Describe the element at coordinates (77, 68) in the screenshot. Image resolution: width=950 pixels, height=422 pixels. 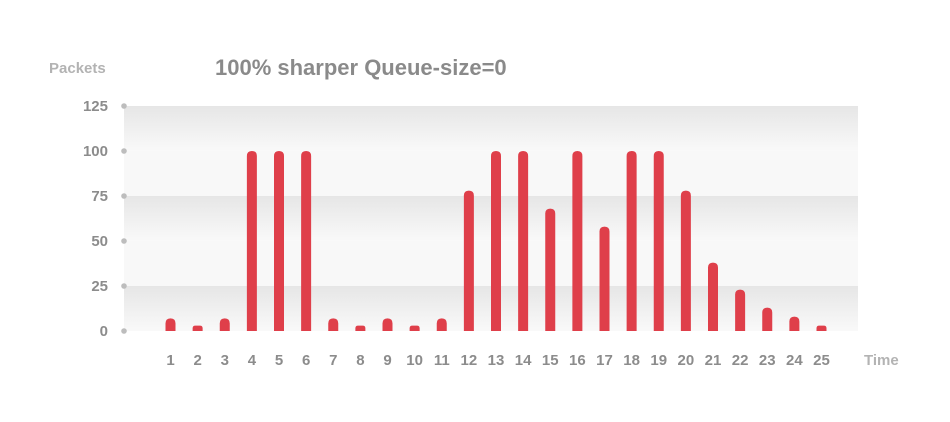
I see `y-axis-title: Packets` at that location.